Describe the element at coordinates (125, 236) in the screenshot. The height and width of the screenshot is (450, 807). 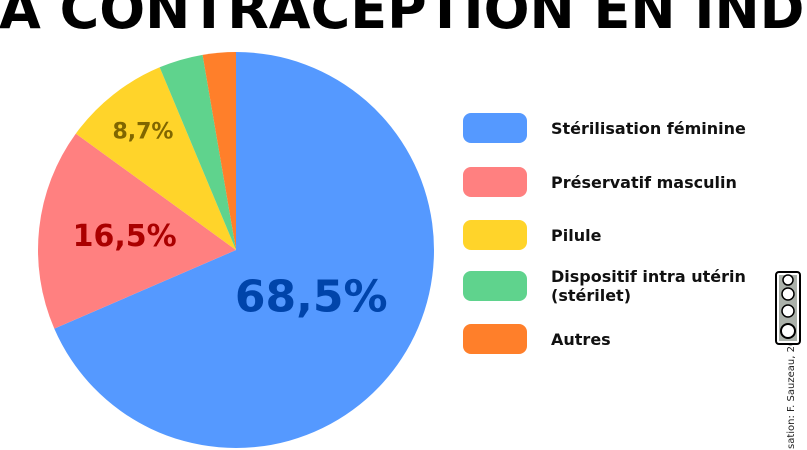
I see `slice-label: 16,5%` at that location.